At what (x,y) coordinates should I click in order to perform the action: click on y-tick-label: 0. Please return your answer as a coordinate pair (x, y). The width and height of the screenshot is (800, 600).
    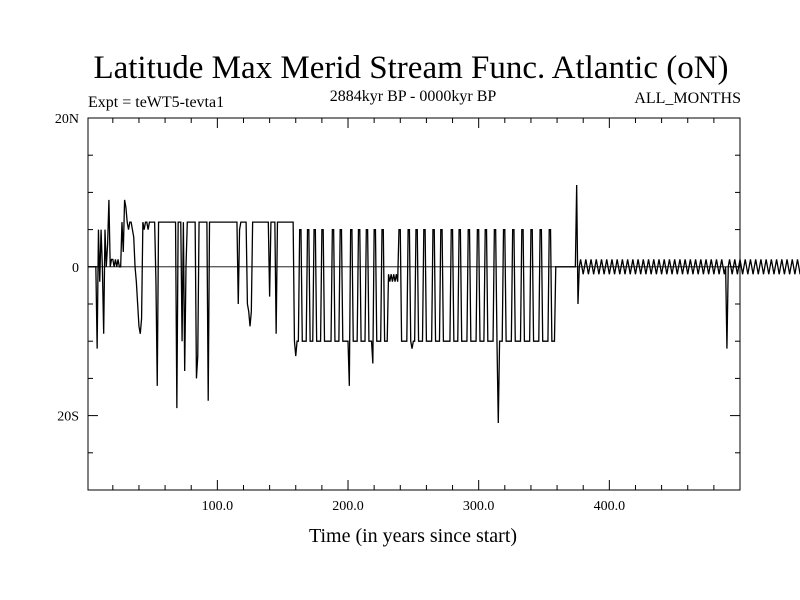
    Looking at the image, I should click on (75, 268).